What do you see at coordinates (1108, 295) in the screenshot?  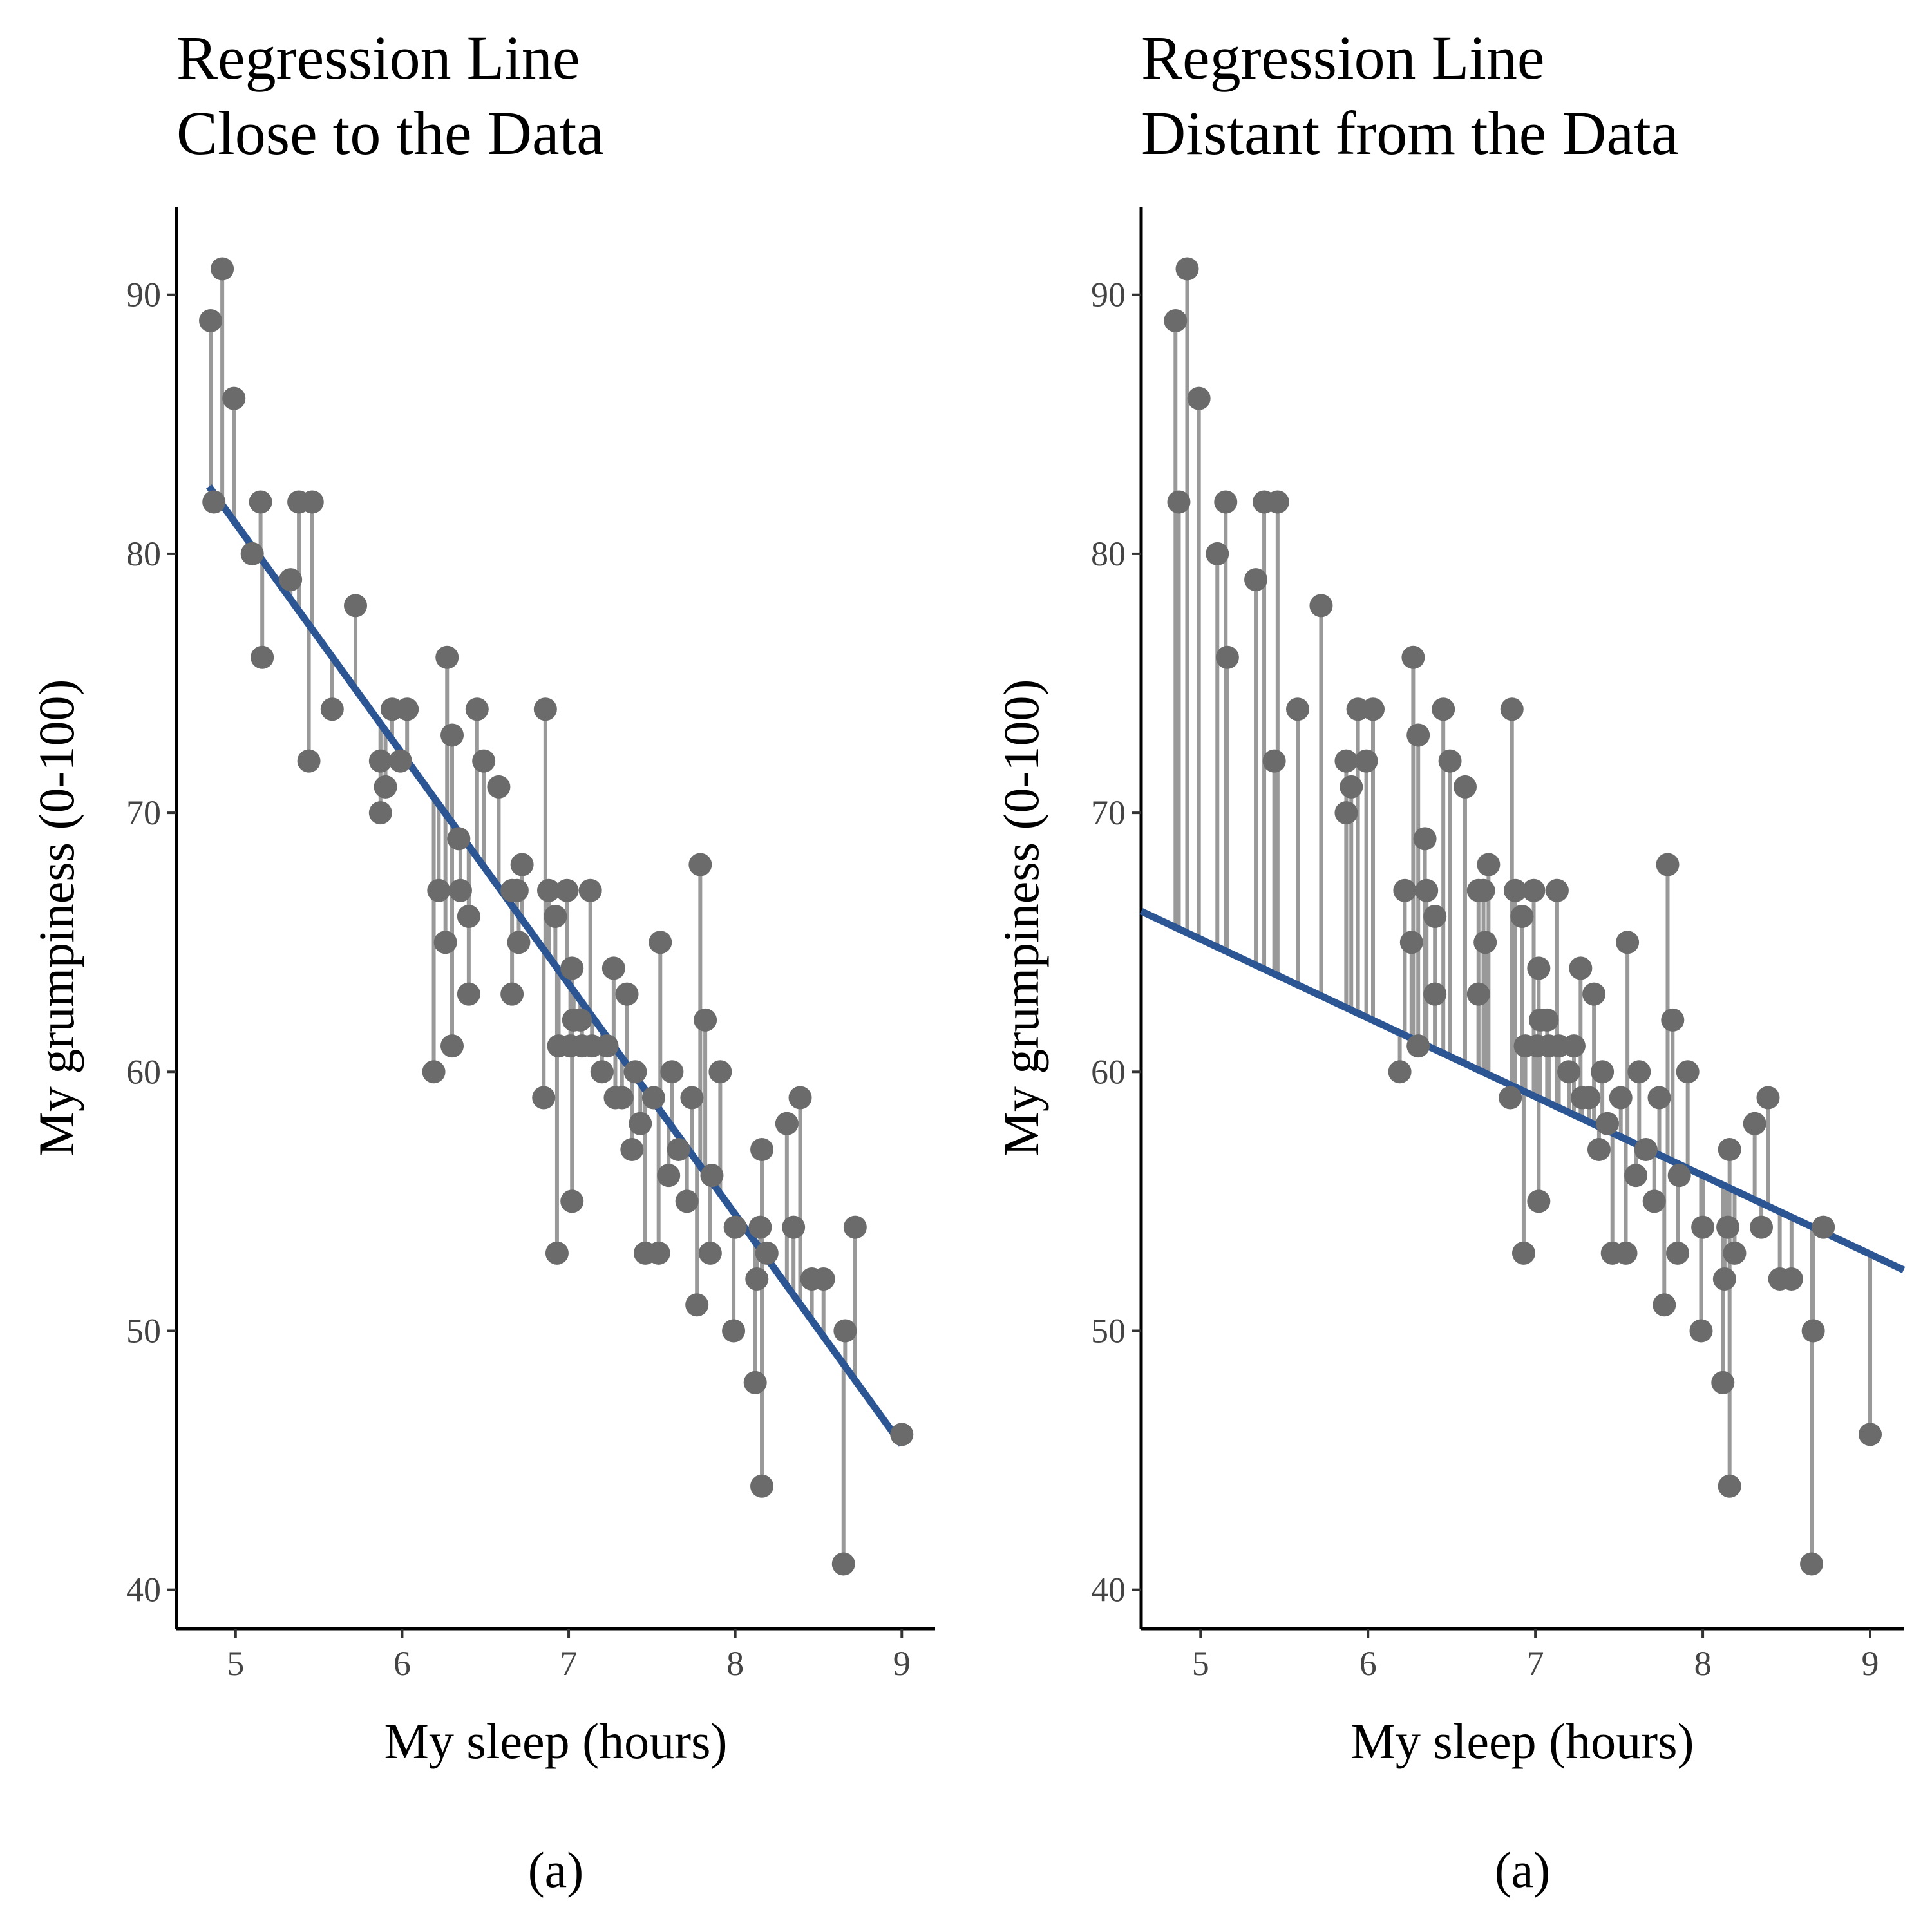 I see `y-tick-label: 90` at bounding box center [1108, 295].